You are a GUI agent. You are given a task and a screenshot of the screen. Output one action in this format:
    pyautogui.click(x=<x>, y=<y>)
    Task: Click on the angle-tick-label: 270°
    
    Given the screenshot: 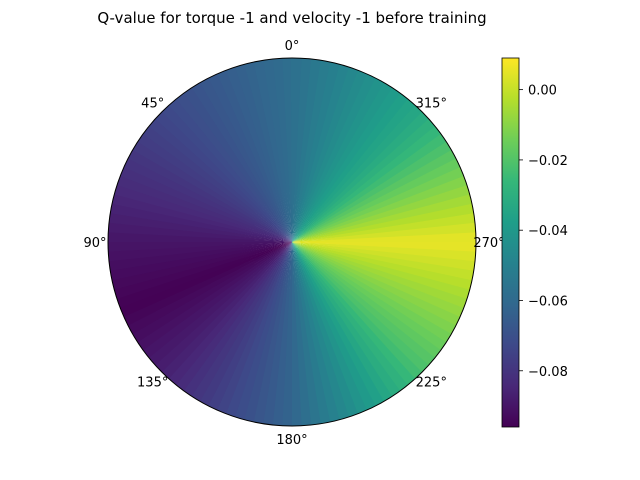 What is the action you would take?
    pyautogui.click(x=488, y=243)
    